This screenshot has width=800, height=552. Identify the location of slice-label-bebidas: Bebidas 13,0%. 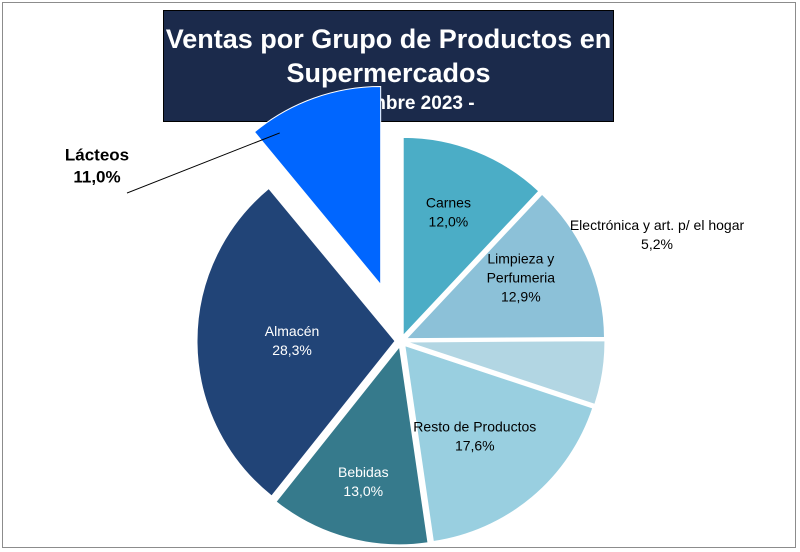
(363, 481).